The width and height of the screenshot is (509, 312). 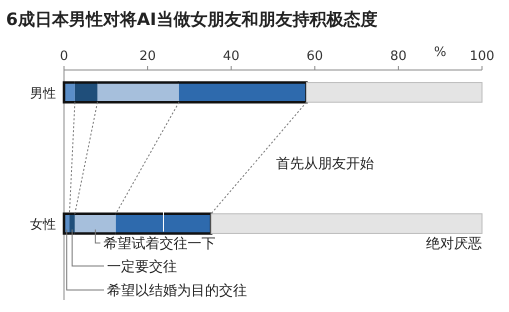 I want to click on text: 希望以结婚为目的交往, so click(x=177, y=291).